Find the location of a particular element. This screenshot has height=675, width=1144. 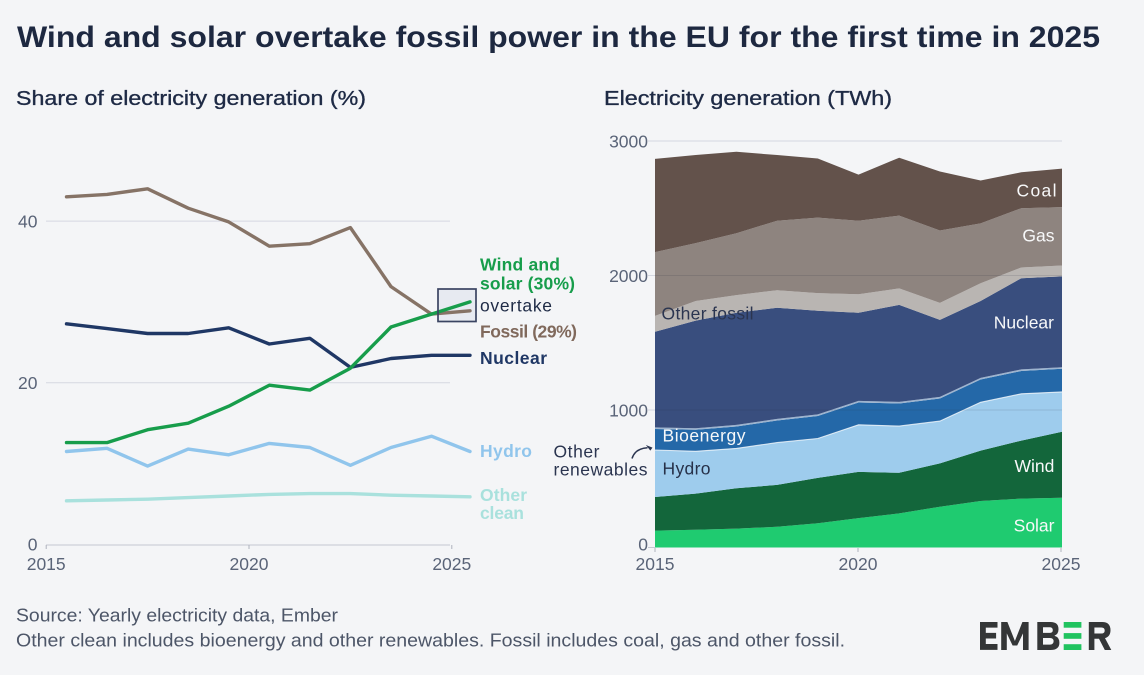

svg-text: 20 is located at coordinates (28, 383).